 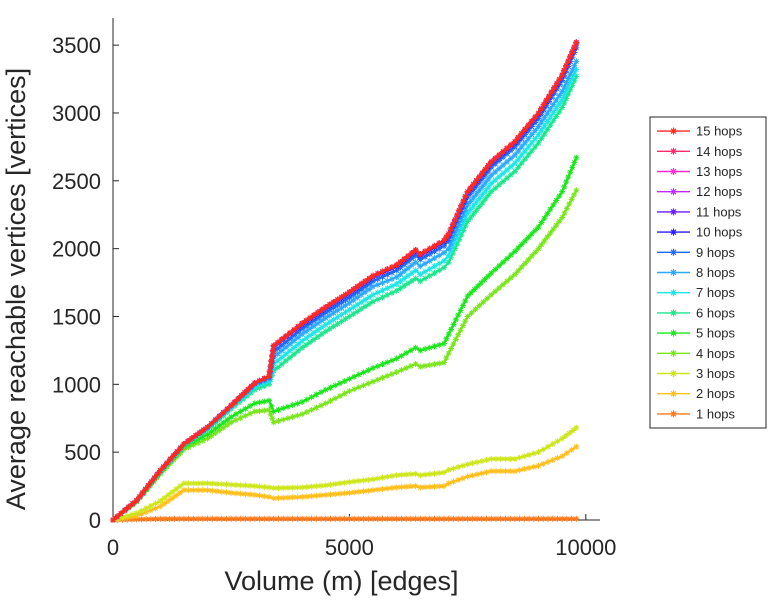 What do you see at coordinates (716, 413) in the screenshot?
I see `legend-label: 1 hops` at bounding box center [716, 413].